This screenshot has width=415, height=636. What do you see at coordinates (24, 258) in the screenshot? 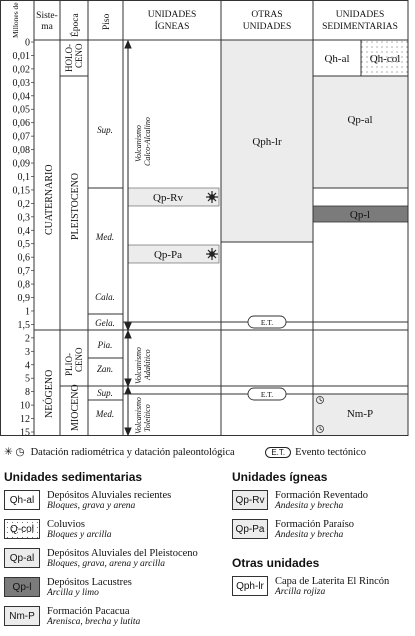
I see `age-label: 0,6` at bounding box center [24, 258].